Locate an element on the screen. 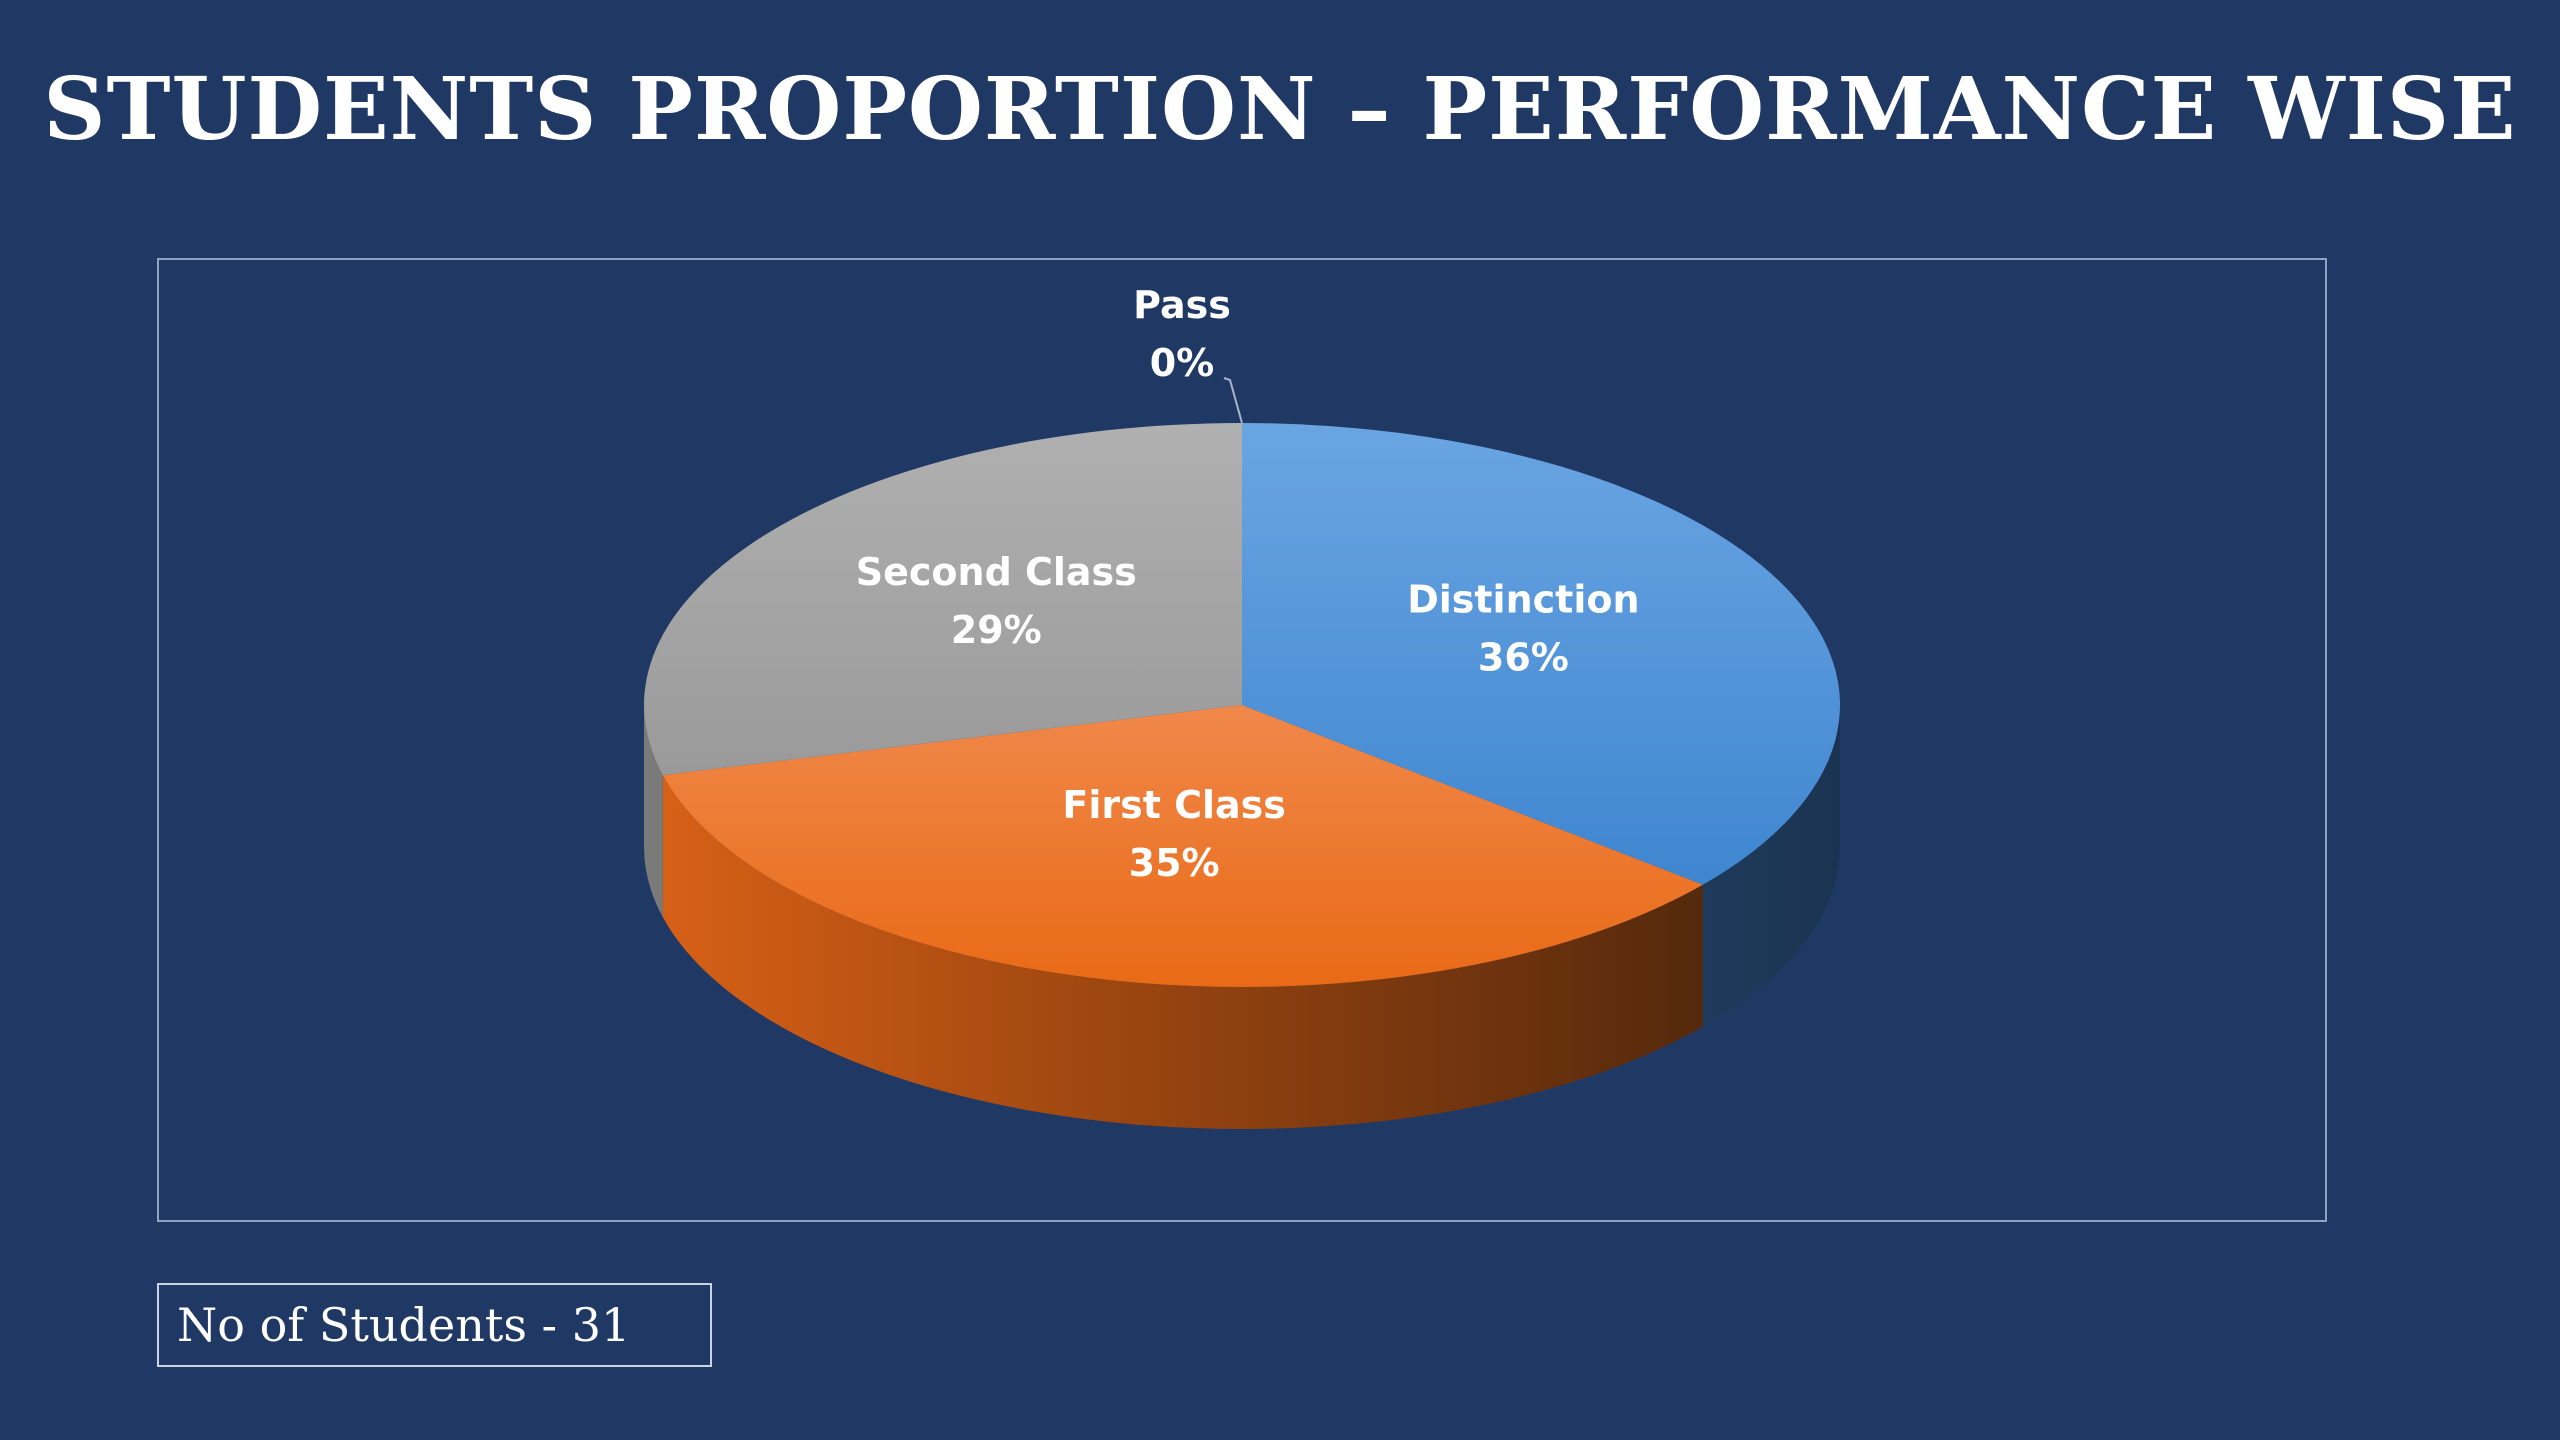 This screenshot has width=2560, height=1440. pie-side-first-class is located at coordinates (1182, 952).